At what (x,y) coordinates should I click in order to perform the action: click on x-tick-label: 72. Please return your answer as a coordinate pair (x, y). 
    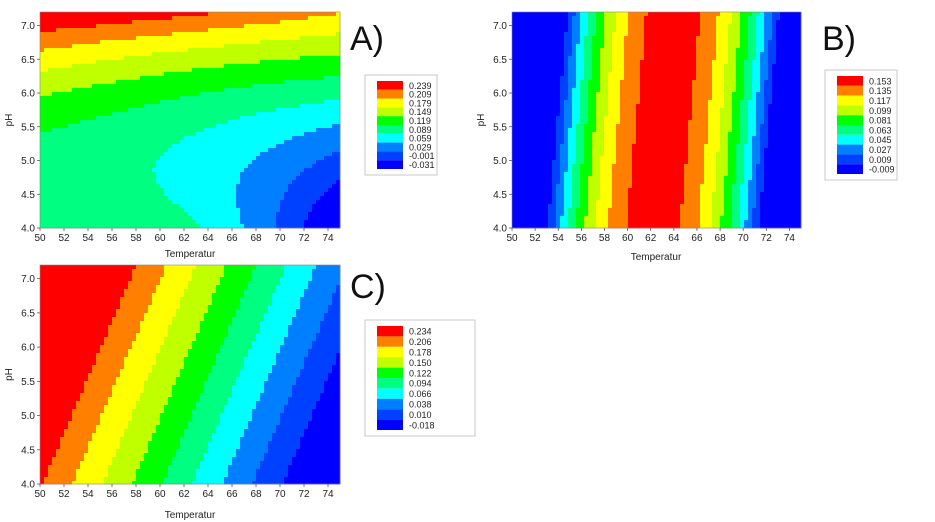
    Looking at the image, I should click on (304, 238).